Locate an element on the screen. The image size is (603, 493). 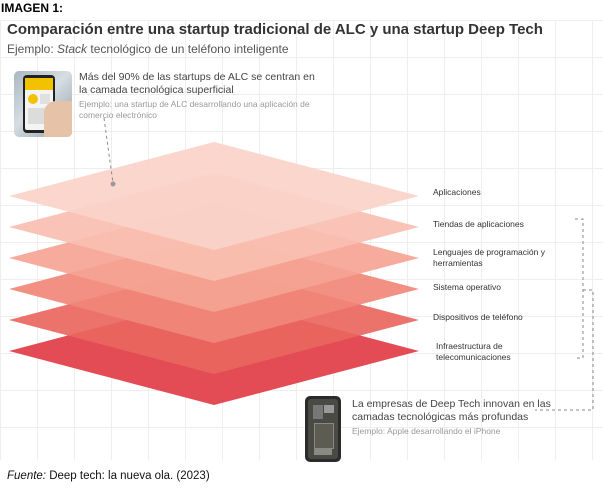
subtitle-prefix: Ejemplo: is located at coordinates (32, 49).